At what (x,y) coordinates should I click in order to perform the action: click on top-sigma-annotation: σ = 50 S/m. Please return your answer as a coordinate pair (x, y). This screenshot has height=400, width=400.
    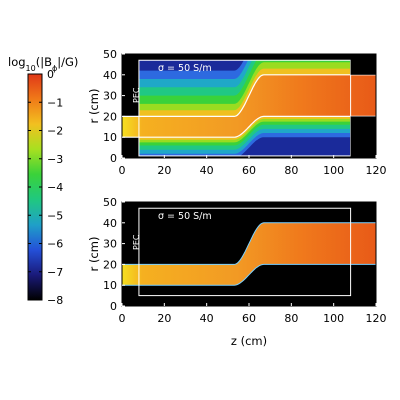
    Looking at the image, I should click on (185, 68).